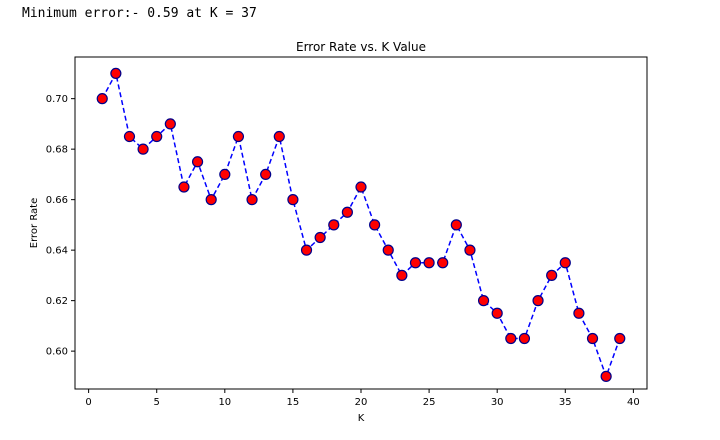 Image resolution: width=720 pixels, height=440 pixels. What do you see at coordinates (57, 200) in the screenshot?
I see `y-tick-label: 0.66` at bounding box center [57, 200].